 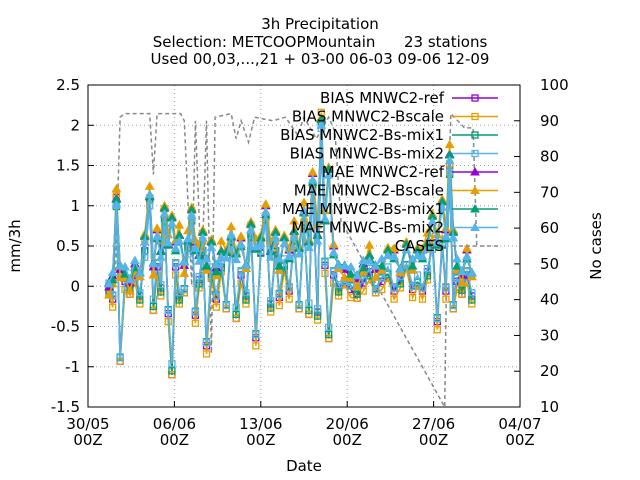 I want to click on x-tick-label: 30/05, so click(x=87, y=424).